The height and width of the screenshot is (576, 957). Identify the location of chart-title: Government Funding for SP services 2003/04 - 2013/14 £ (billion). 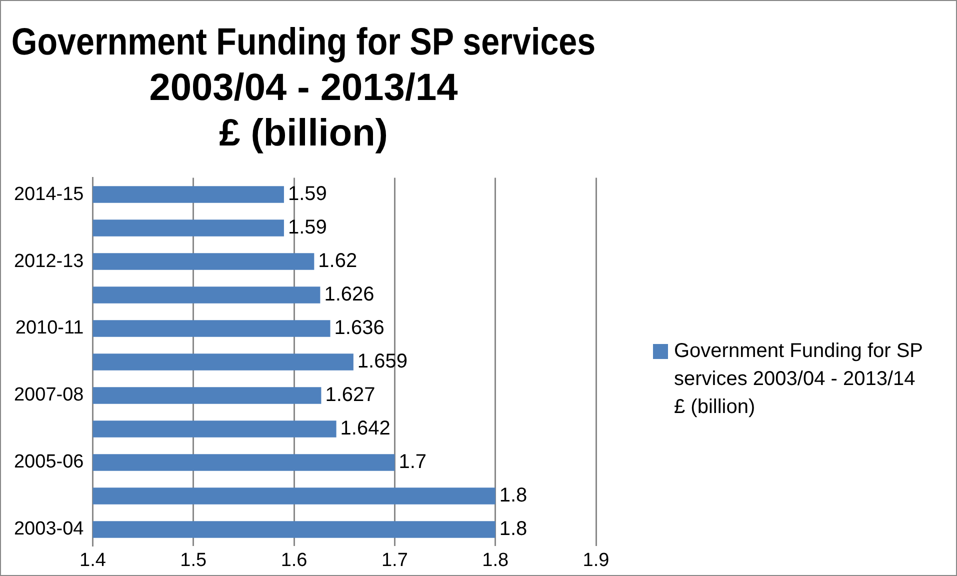
(303, 87).